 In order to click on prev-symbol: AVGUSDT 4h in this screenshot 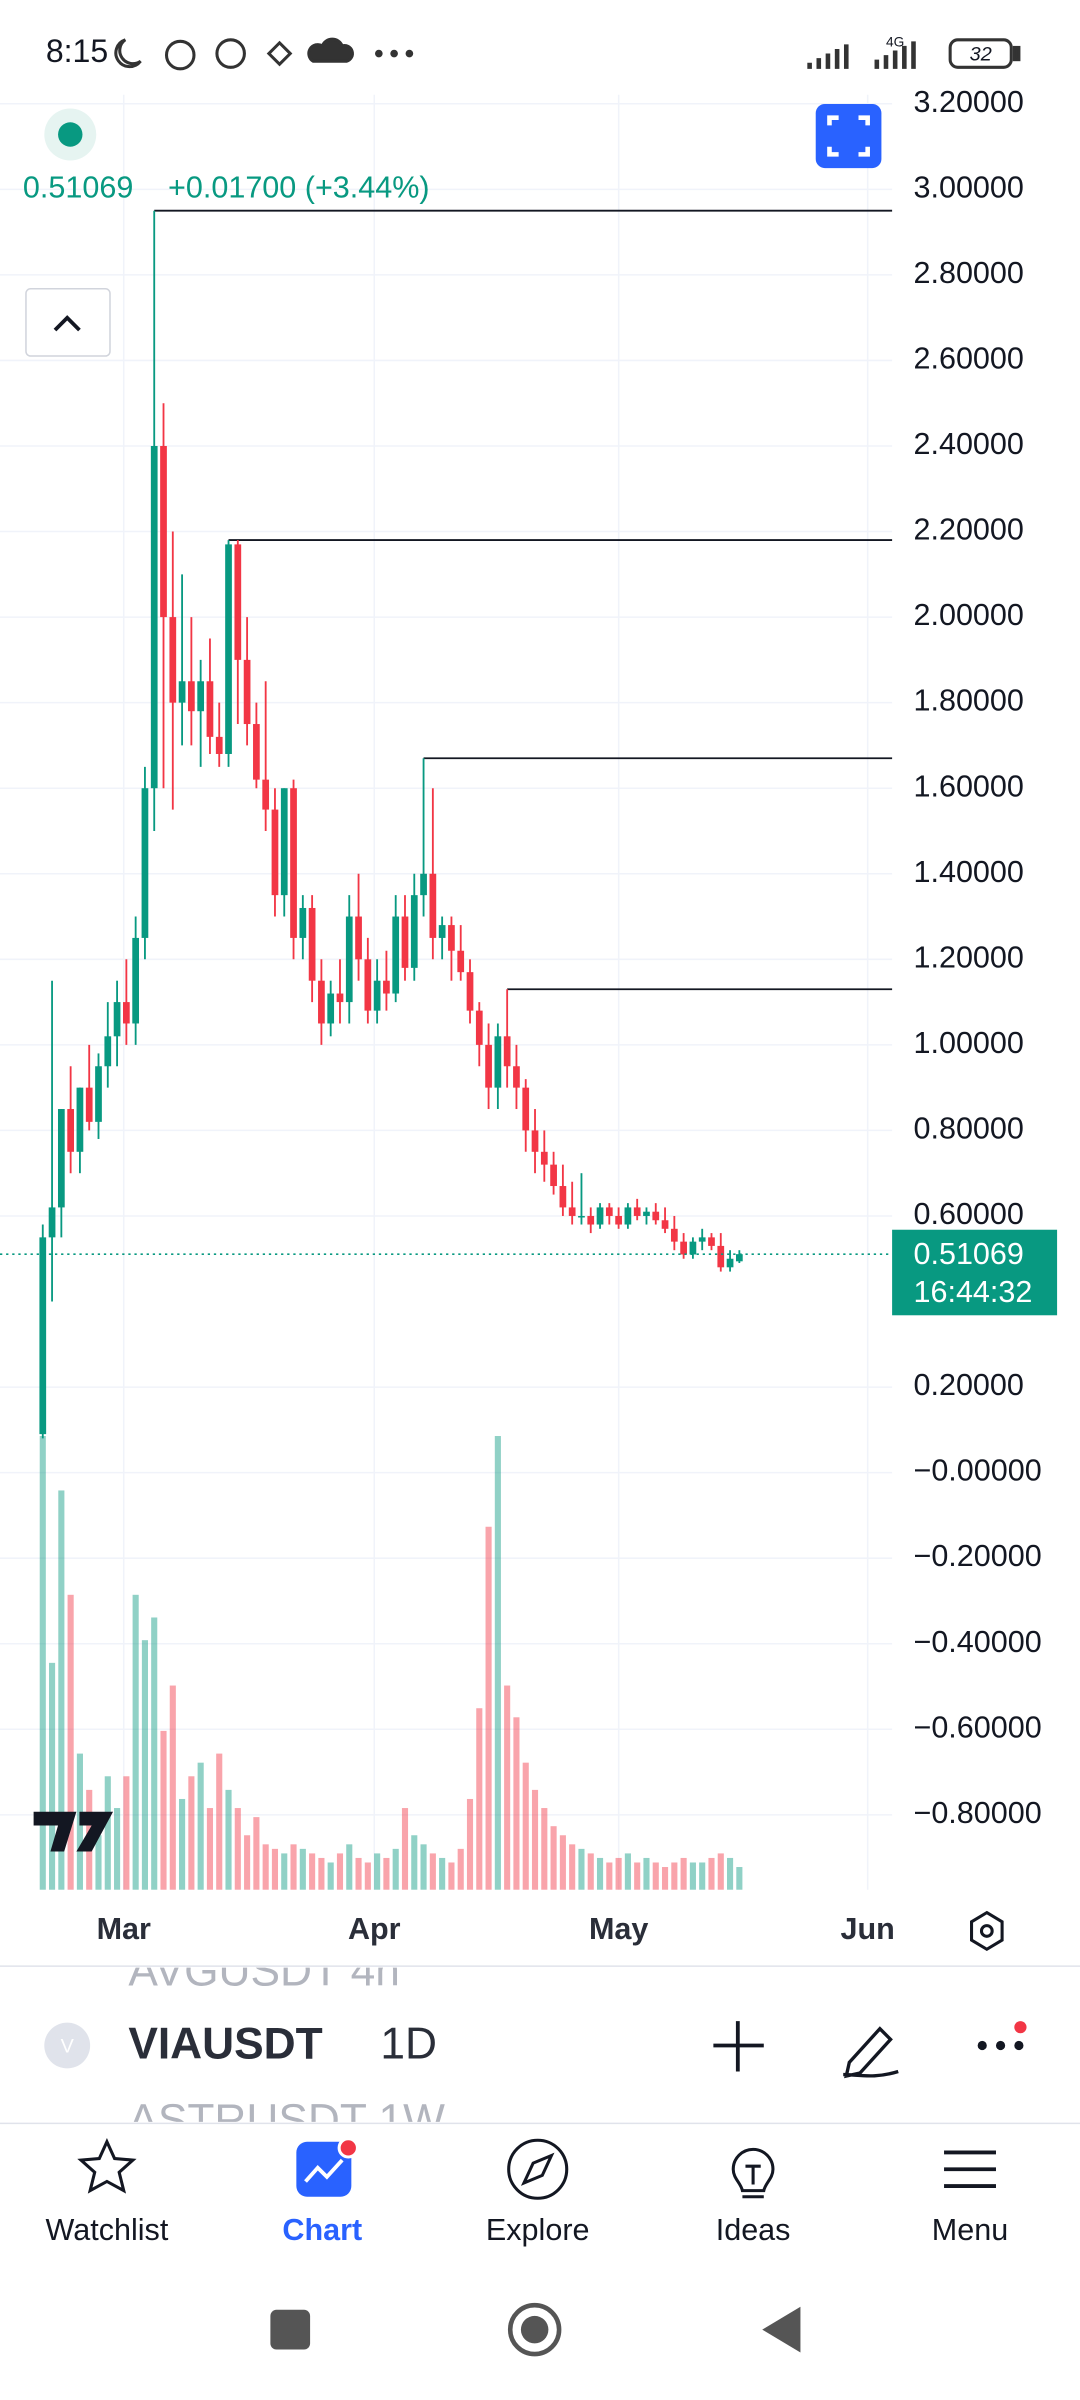, I will do `click(264, 1970)`.